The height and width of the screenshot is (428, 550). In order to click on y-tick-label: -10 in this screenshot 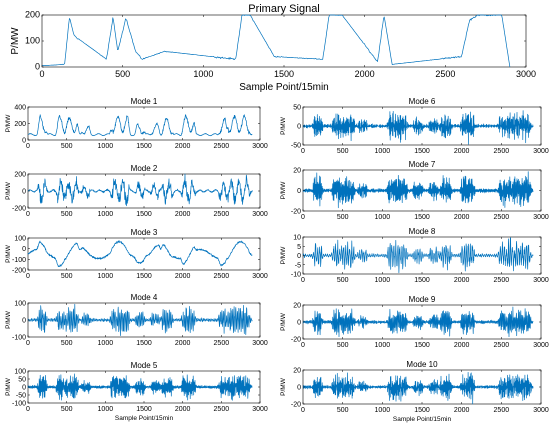, I will do `click(296, 275)`.